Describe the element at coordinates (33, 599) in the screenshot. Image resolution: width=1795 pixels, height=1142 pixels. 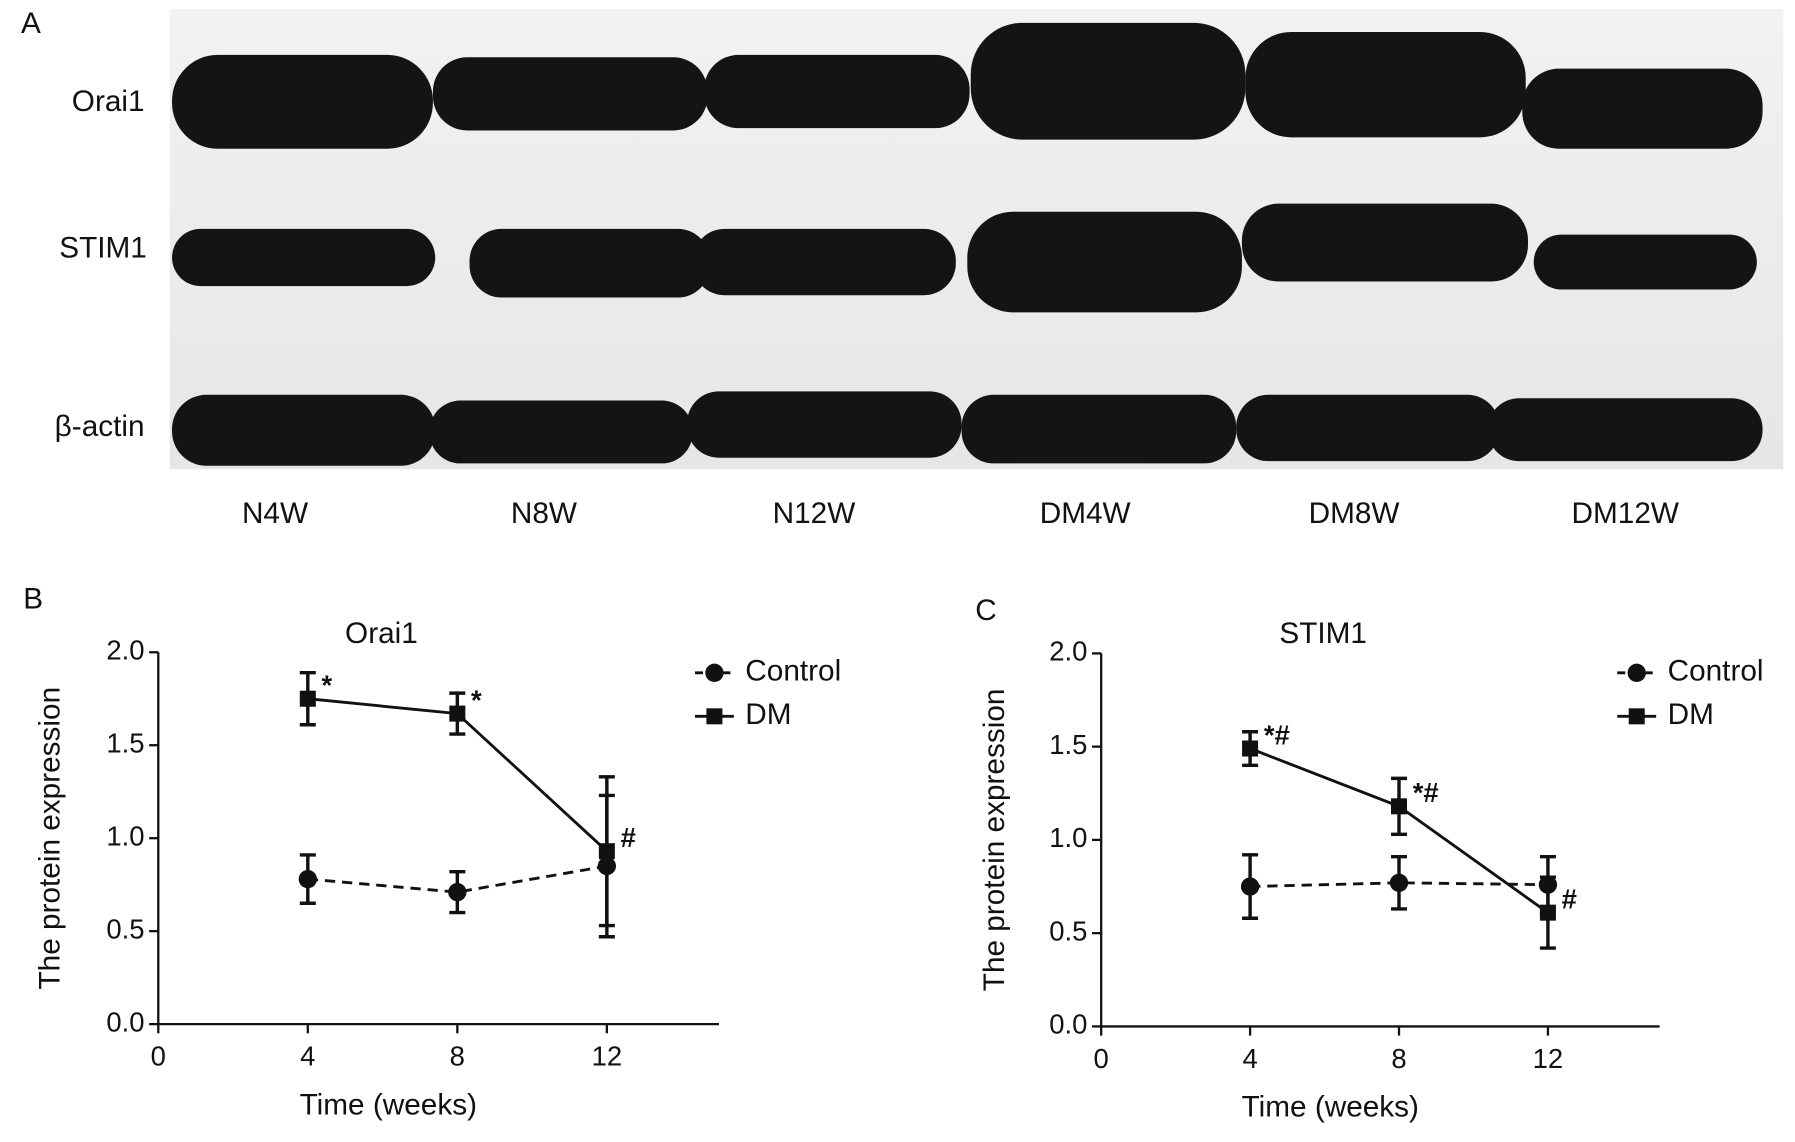
I see `panel-label: B` at that location.